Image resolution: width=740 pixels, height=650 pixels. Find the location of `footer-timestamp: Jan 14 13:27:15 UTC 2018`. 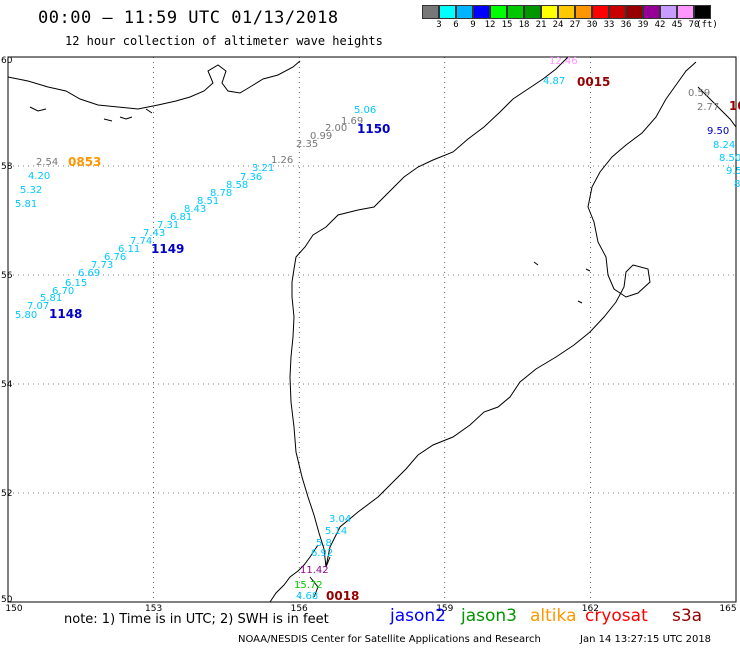

footer-timestamp: Jan 14 13:27:15 UTC 2018 is located at coordinates (646, 639).